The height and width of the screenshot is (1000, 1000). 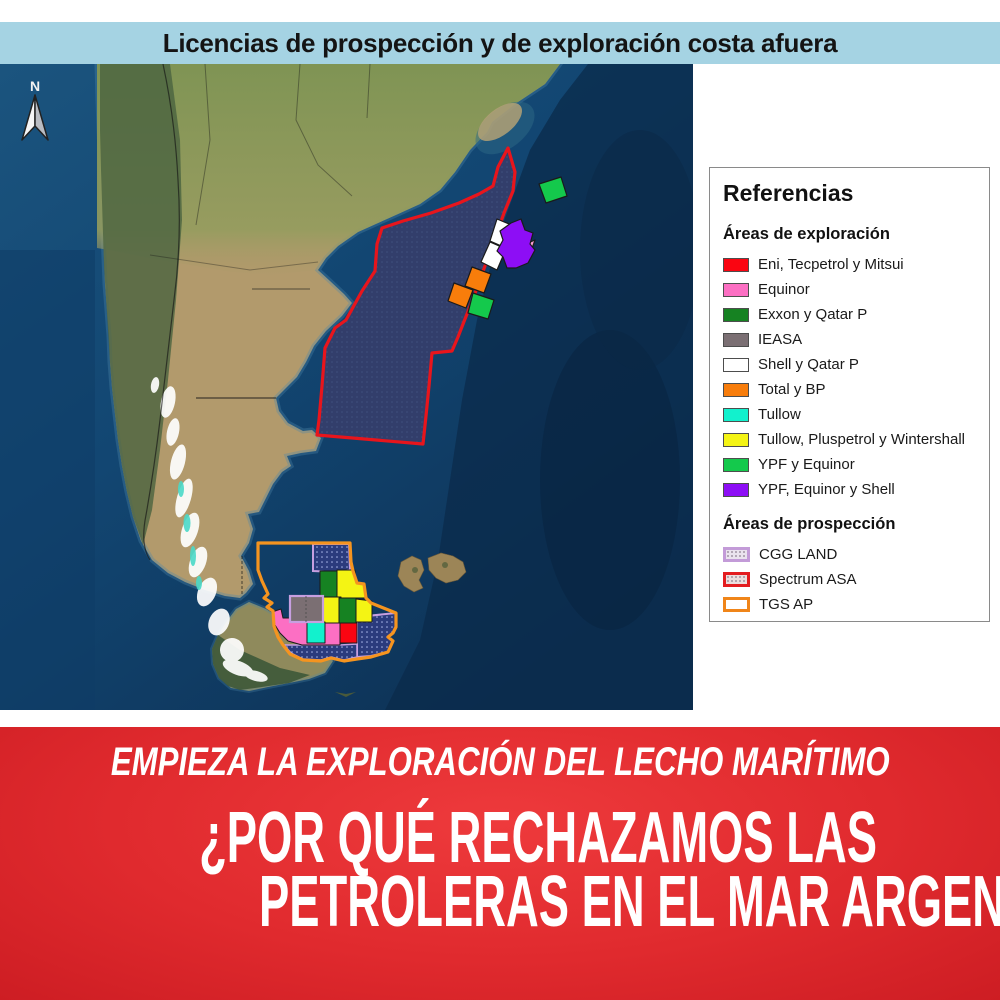 What do you see at coordinates (432, 572) in the screenshot?
I see `malvinas-islands` at bounding box center [432, 572].